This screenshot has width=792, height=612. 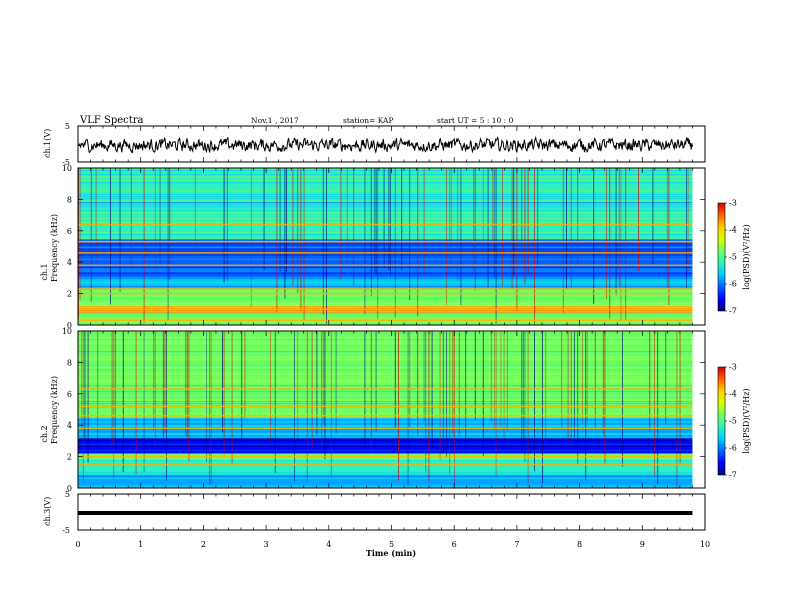 What do you see at coordinates (385, 283) in the screenshot?
I see `spectrogram-band` at bounding box center [385, 283].